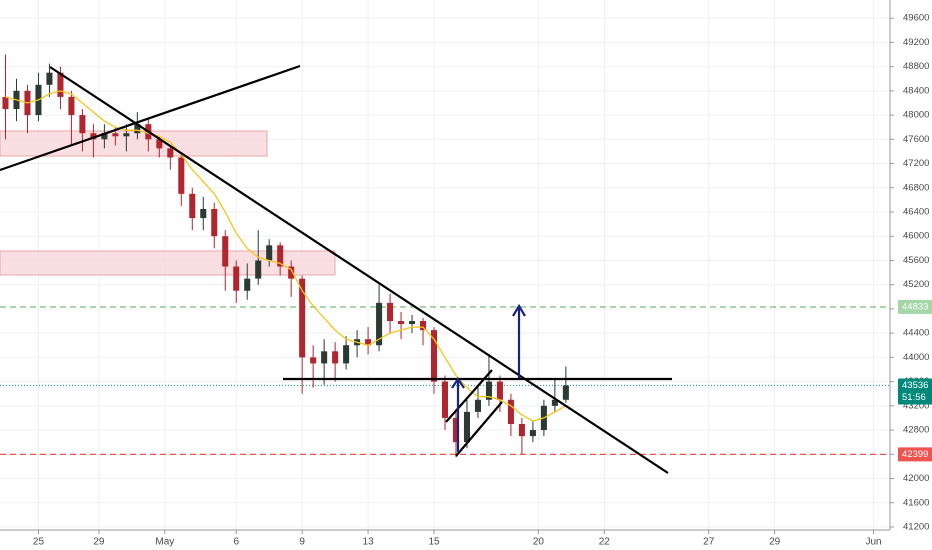 The width and height of the screenshot is (932, 550). I want to click on y-tick-label: 42800, so click(916, 430).